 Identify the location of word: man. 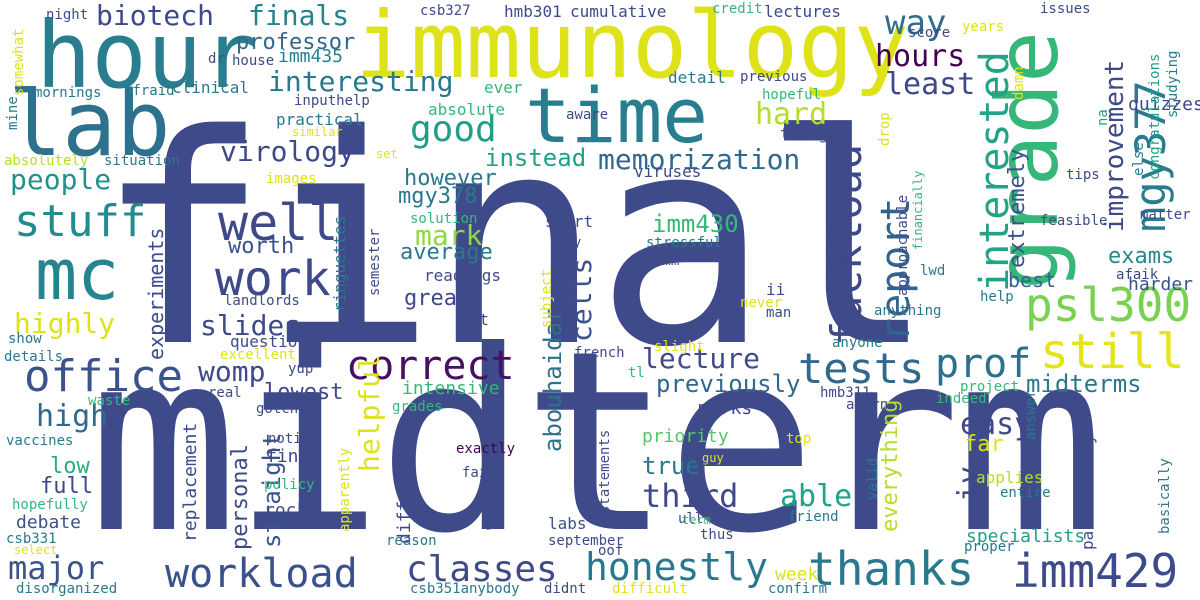
(779, 313).